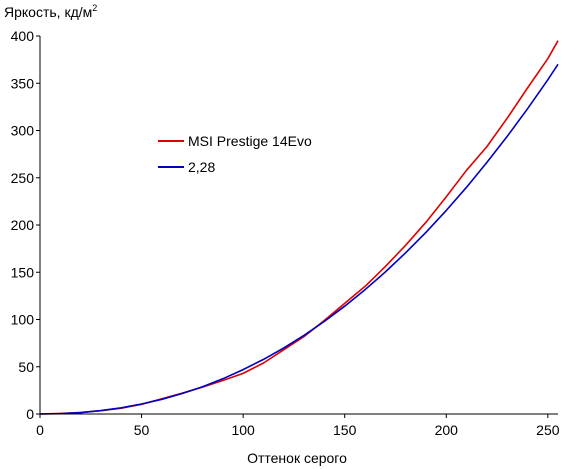  I want to click on x-tick-label: 100, so click(243, 430).